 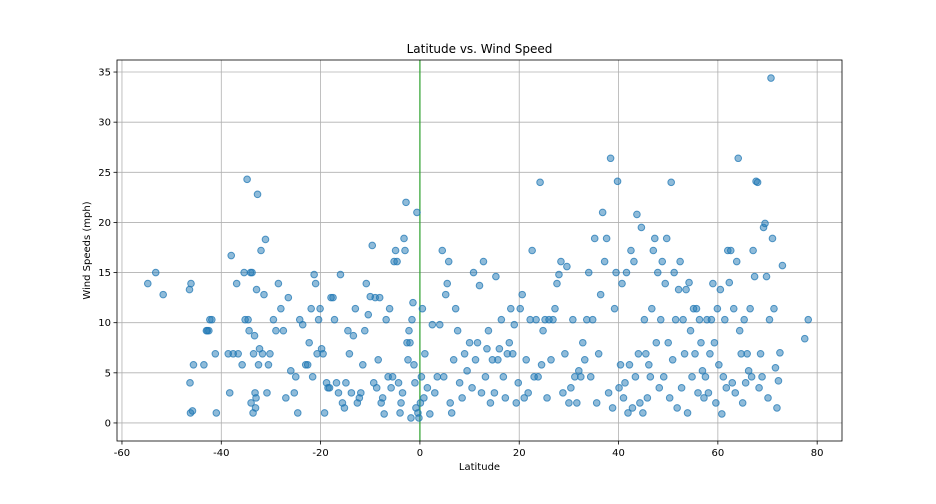 What do you see at coordinates (104, 273) in the screenshot?
I see `y-tick-label: 15` at bounding box center [104, 273].